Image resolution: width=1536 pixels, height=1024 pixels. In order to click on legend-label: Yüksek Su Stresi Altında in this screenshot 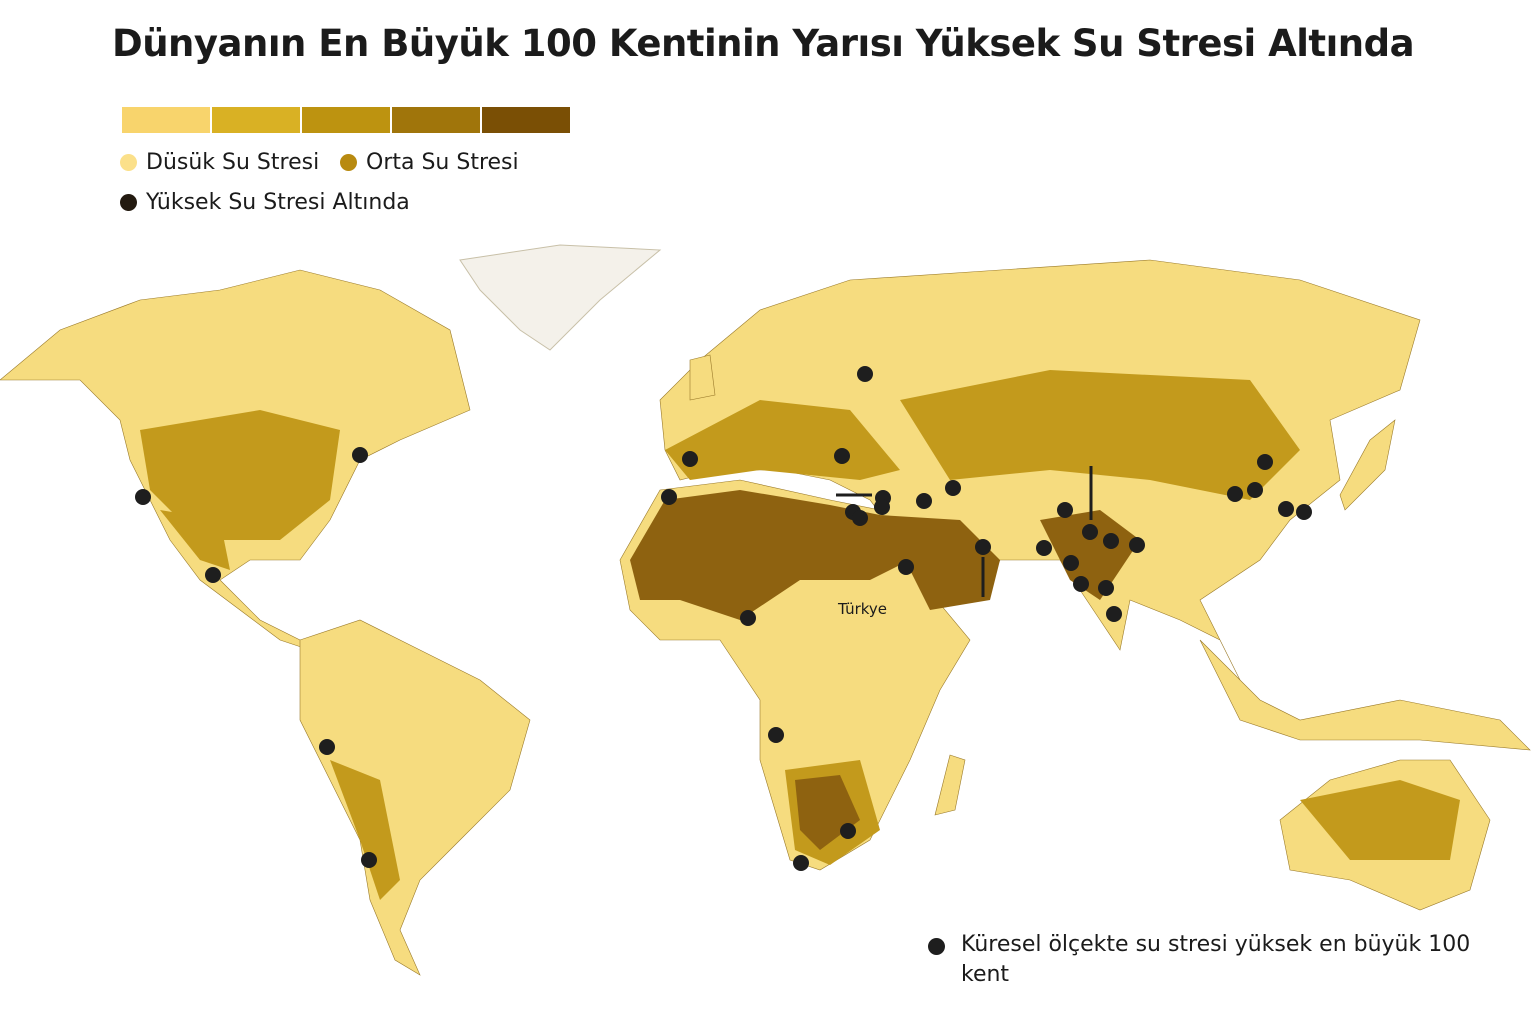, I will do `click(278, 202)`.